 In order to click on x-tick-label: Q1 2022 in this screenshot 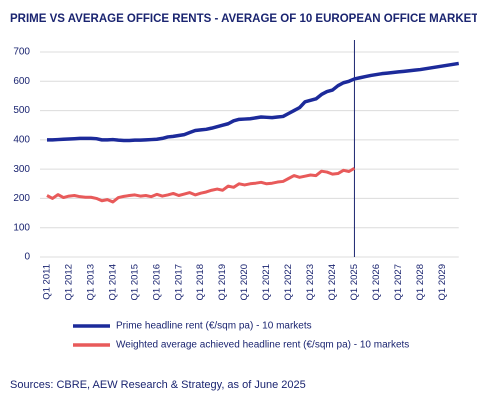, I will do `click(288, 282)`.